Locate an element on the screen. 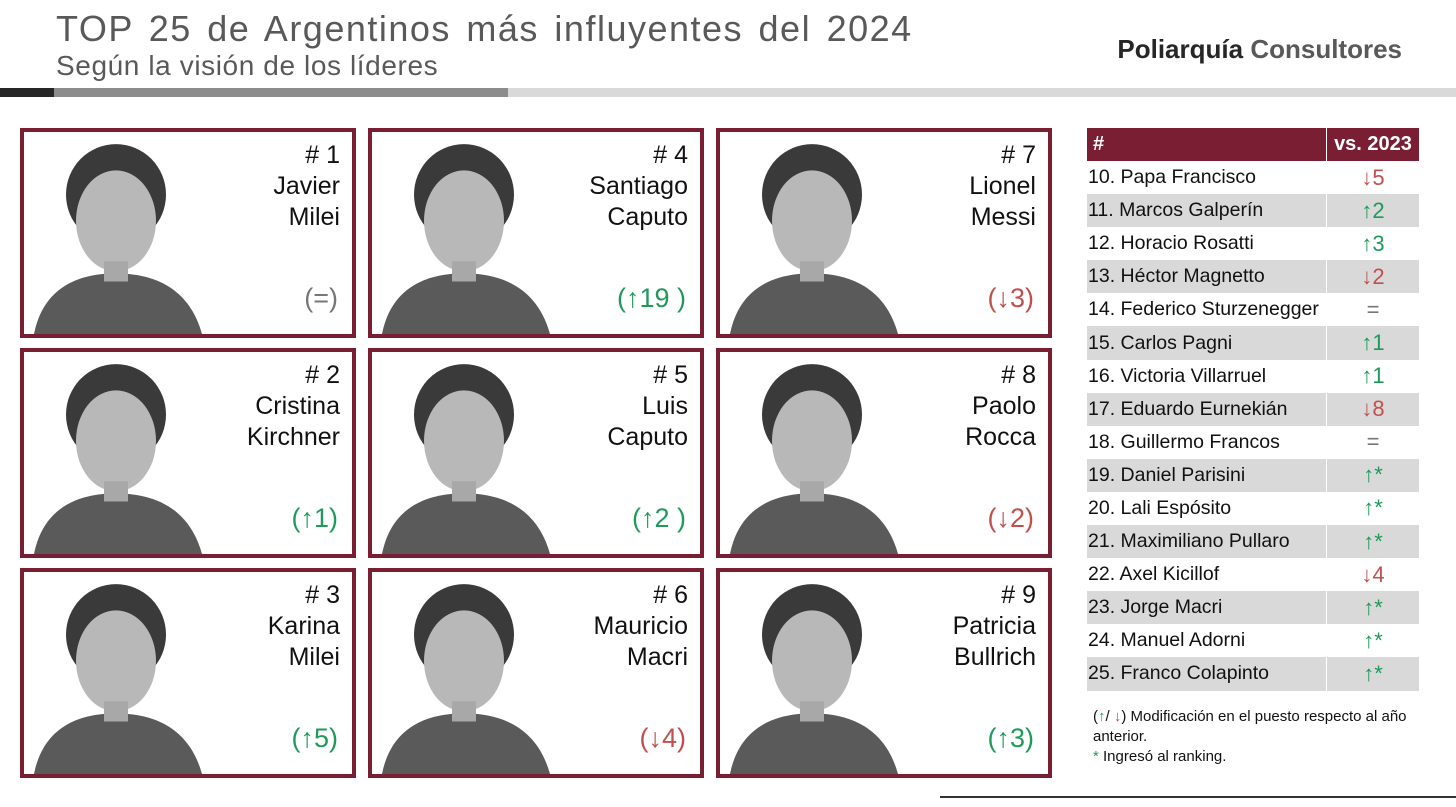  brand-name: Poliarquía is located at coordinates (1180, 49).